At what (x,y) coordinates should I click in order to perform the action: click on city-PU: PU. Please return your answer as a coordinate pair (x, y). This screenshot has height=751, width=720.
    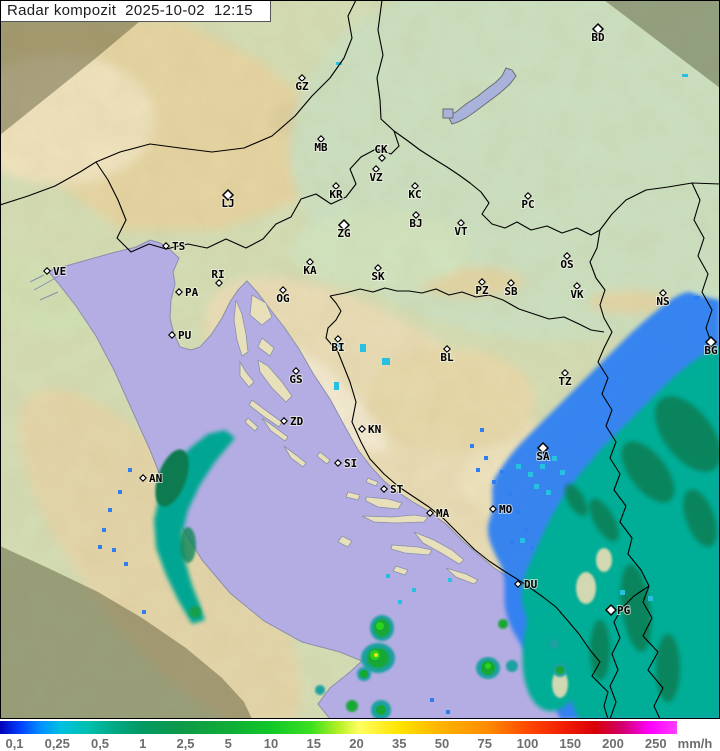
    Looking at the image, I should click on (180, 335).